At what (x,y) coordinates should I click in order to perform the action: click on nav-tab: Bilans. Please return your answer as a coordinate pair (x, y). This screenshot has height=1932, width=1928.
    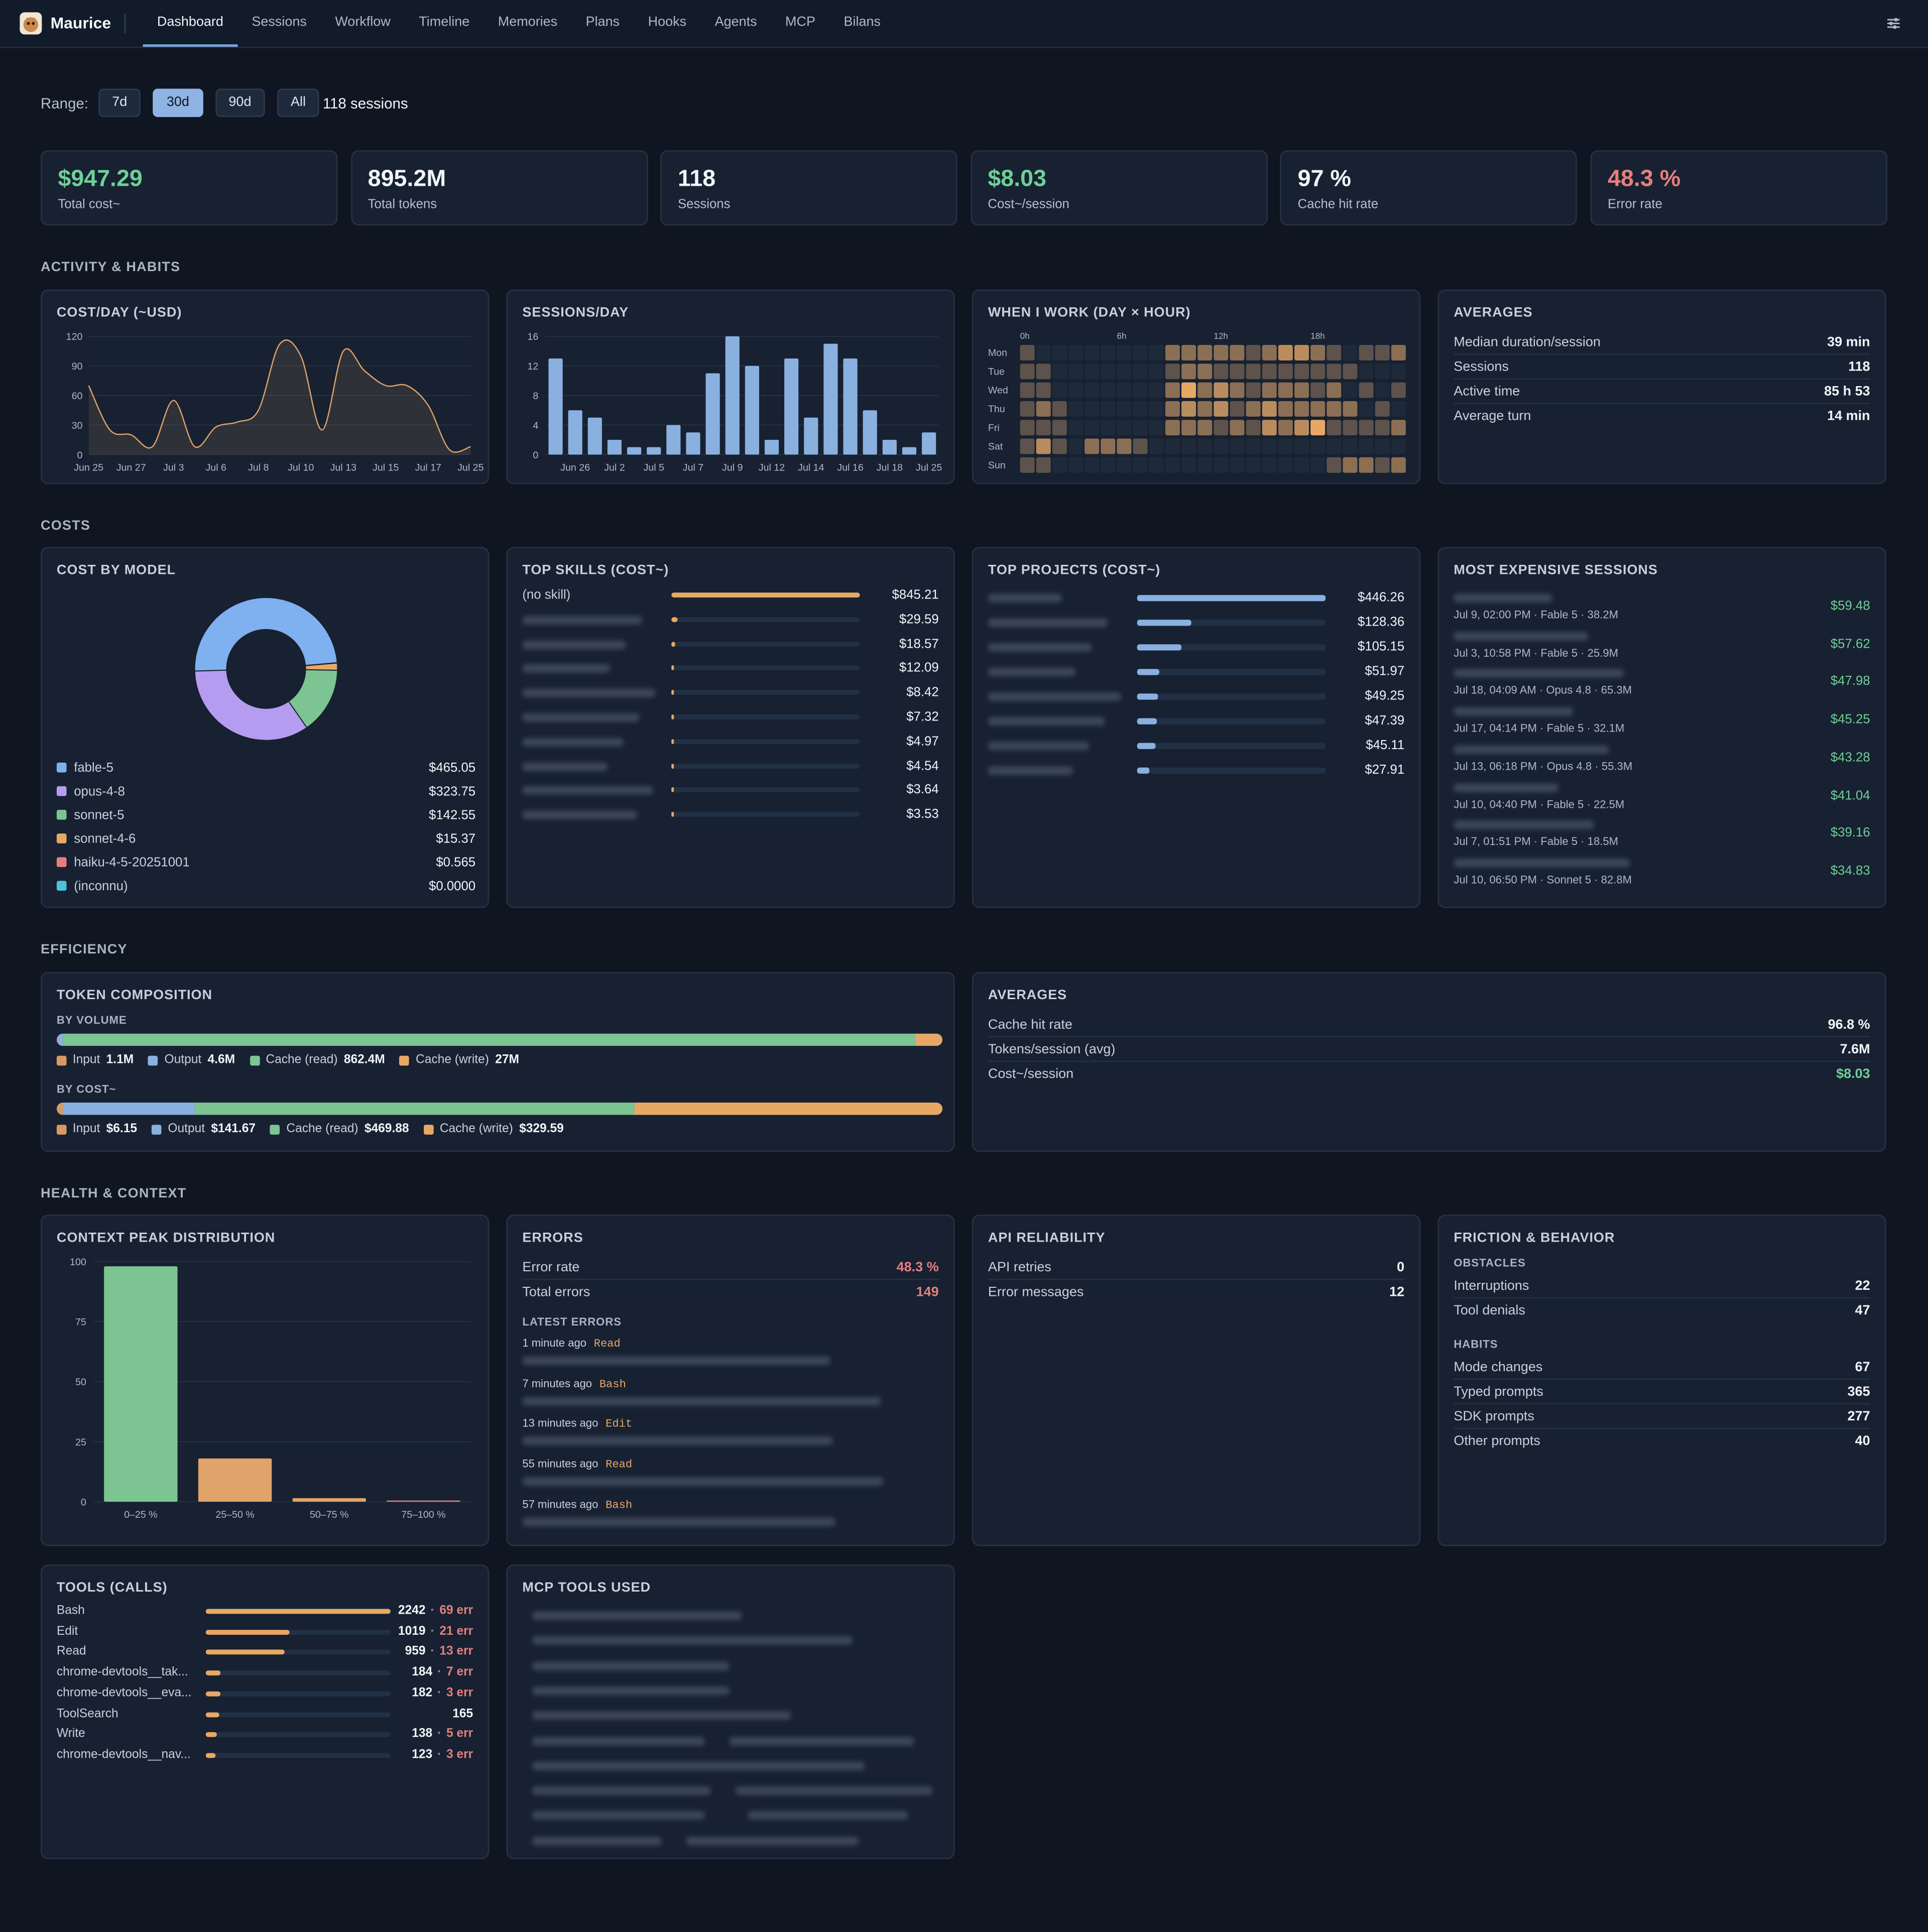
    Looking at the image, I should click on (862, 22).